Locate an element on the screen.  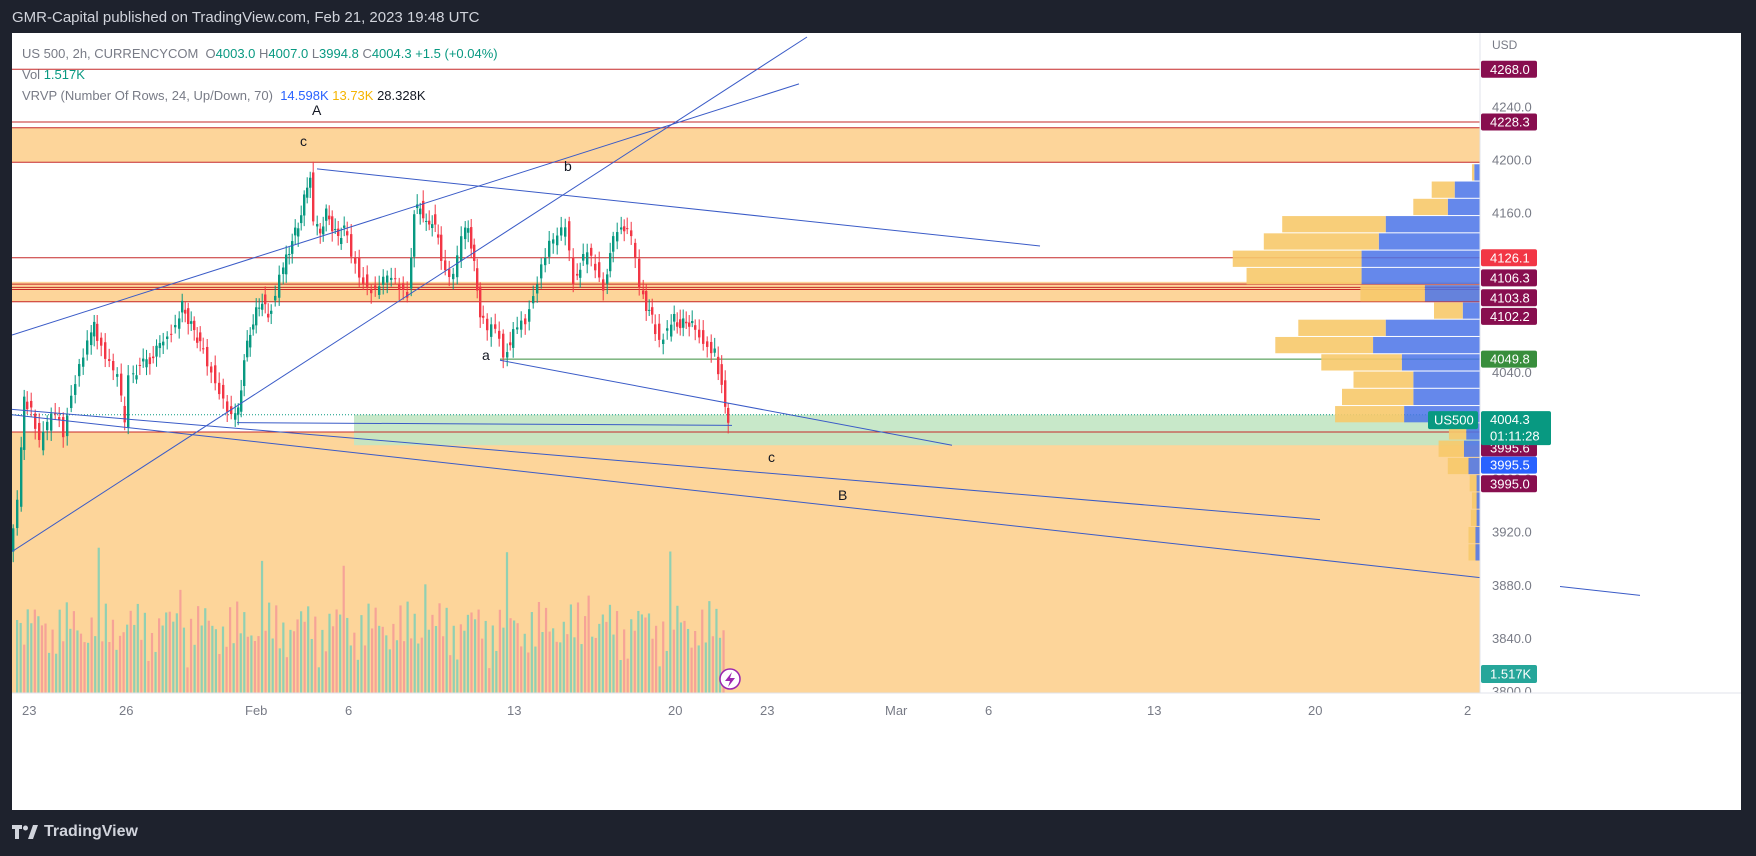
last-price-box is located at coordinates (1516, 428).